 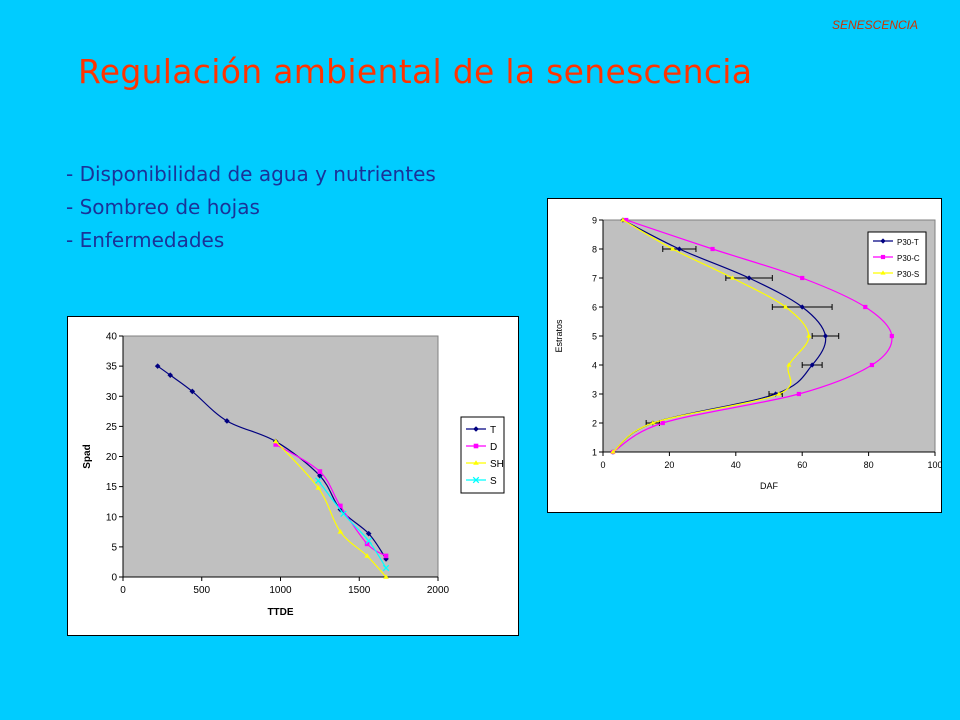 I want to click on y-axis-label: Spad, so click(x=87, y=456).